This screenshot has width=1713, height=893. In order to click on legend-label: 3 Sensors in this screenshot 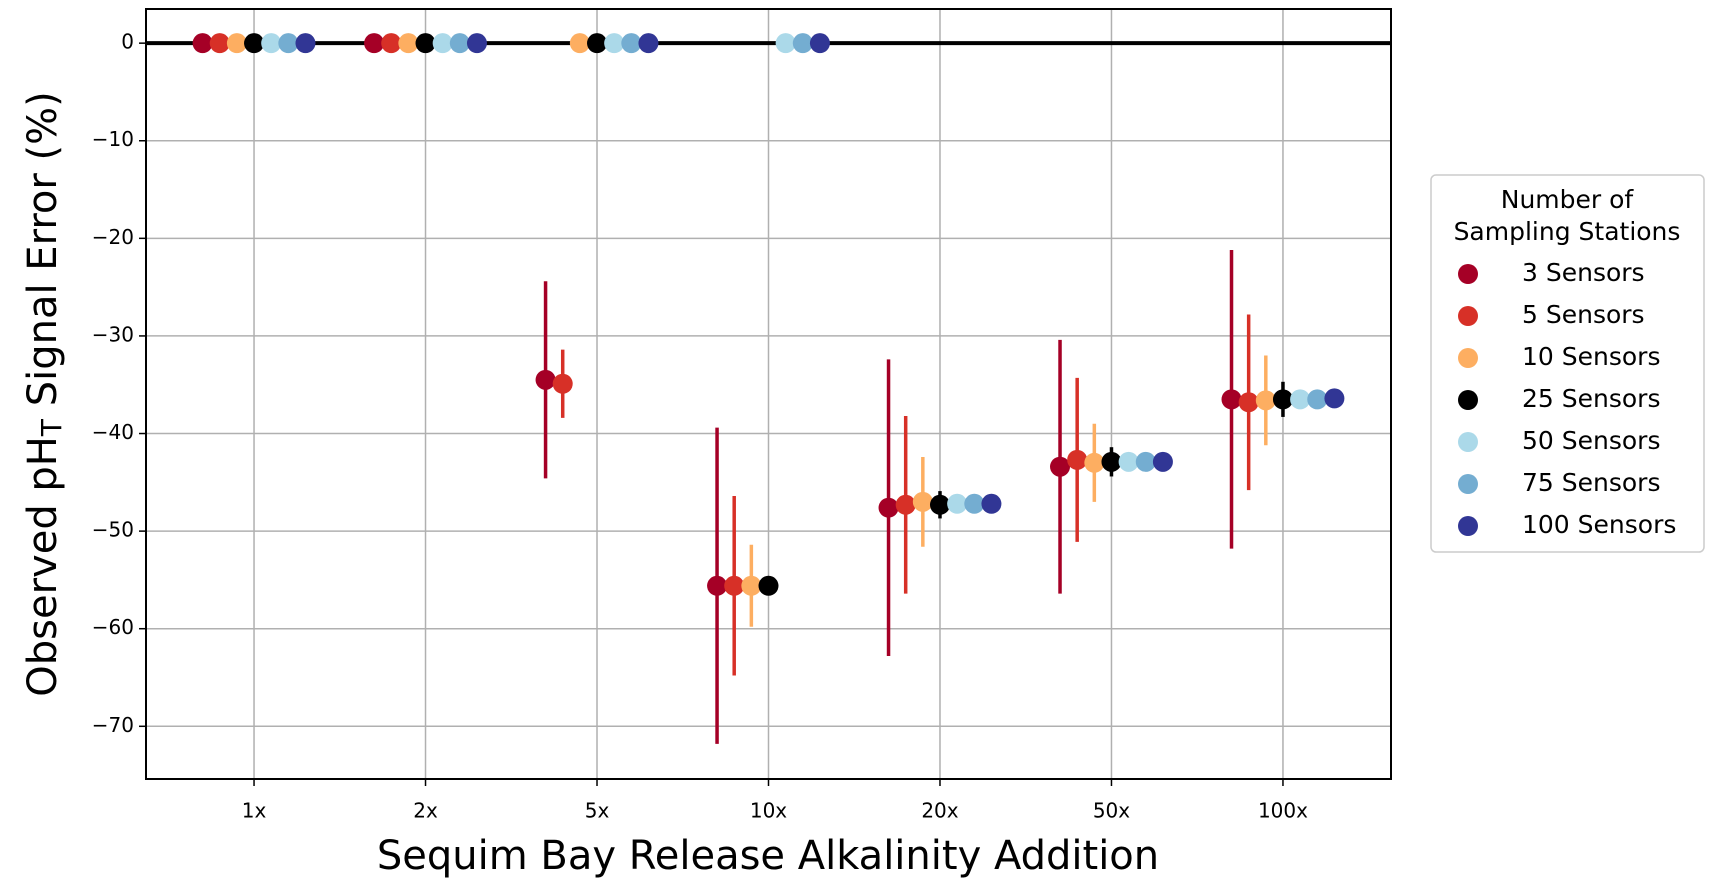, I will do `click(1583, 272)`.